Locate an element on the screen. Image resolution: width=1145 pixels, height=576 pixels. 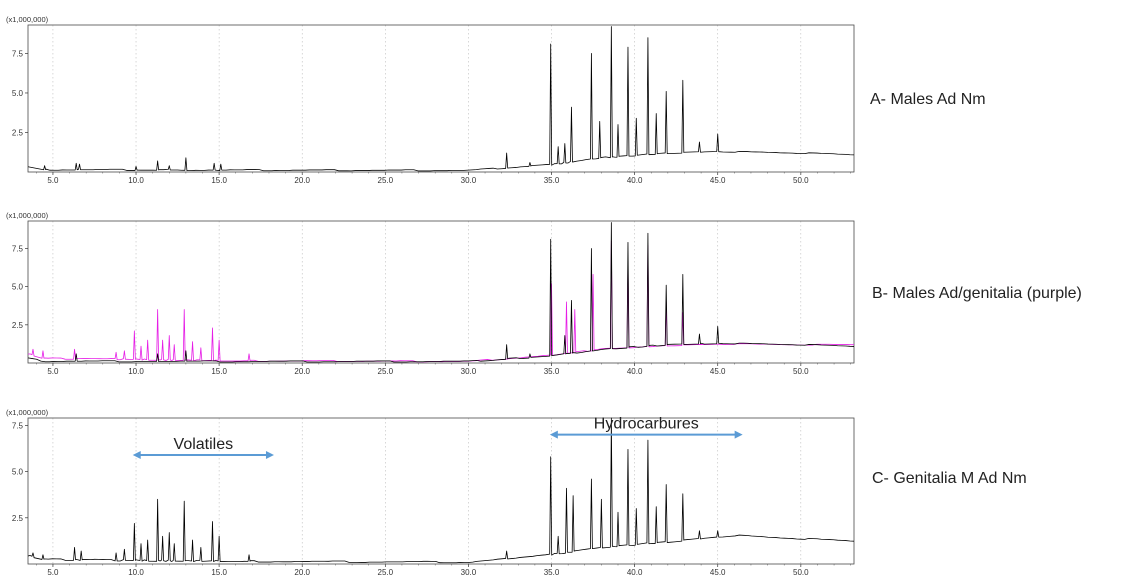
annotation-label: Hydrocarbures is located at coordinates (646, 424).